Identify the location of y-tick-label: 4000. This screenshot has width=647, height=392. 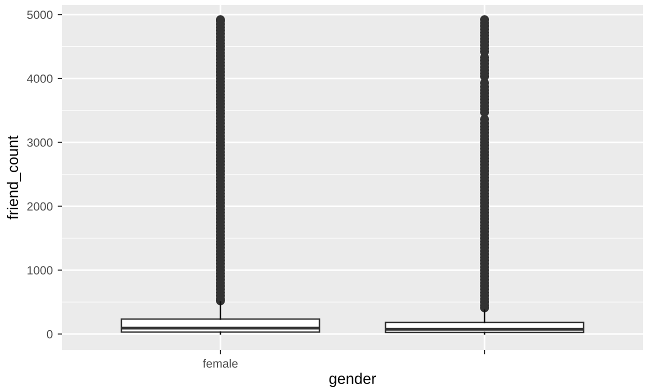
(39, 78).